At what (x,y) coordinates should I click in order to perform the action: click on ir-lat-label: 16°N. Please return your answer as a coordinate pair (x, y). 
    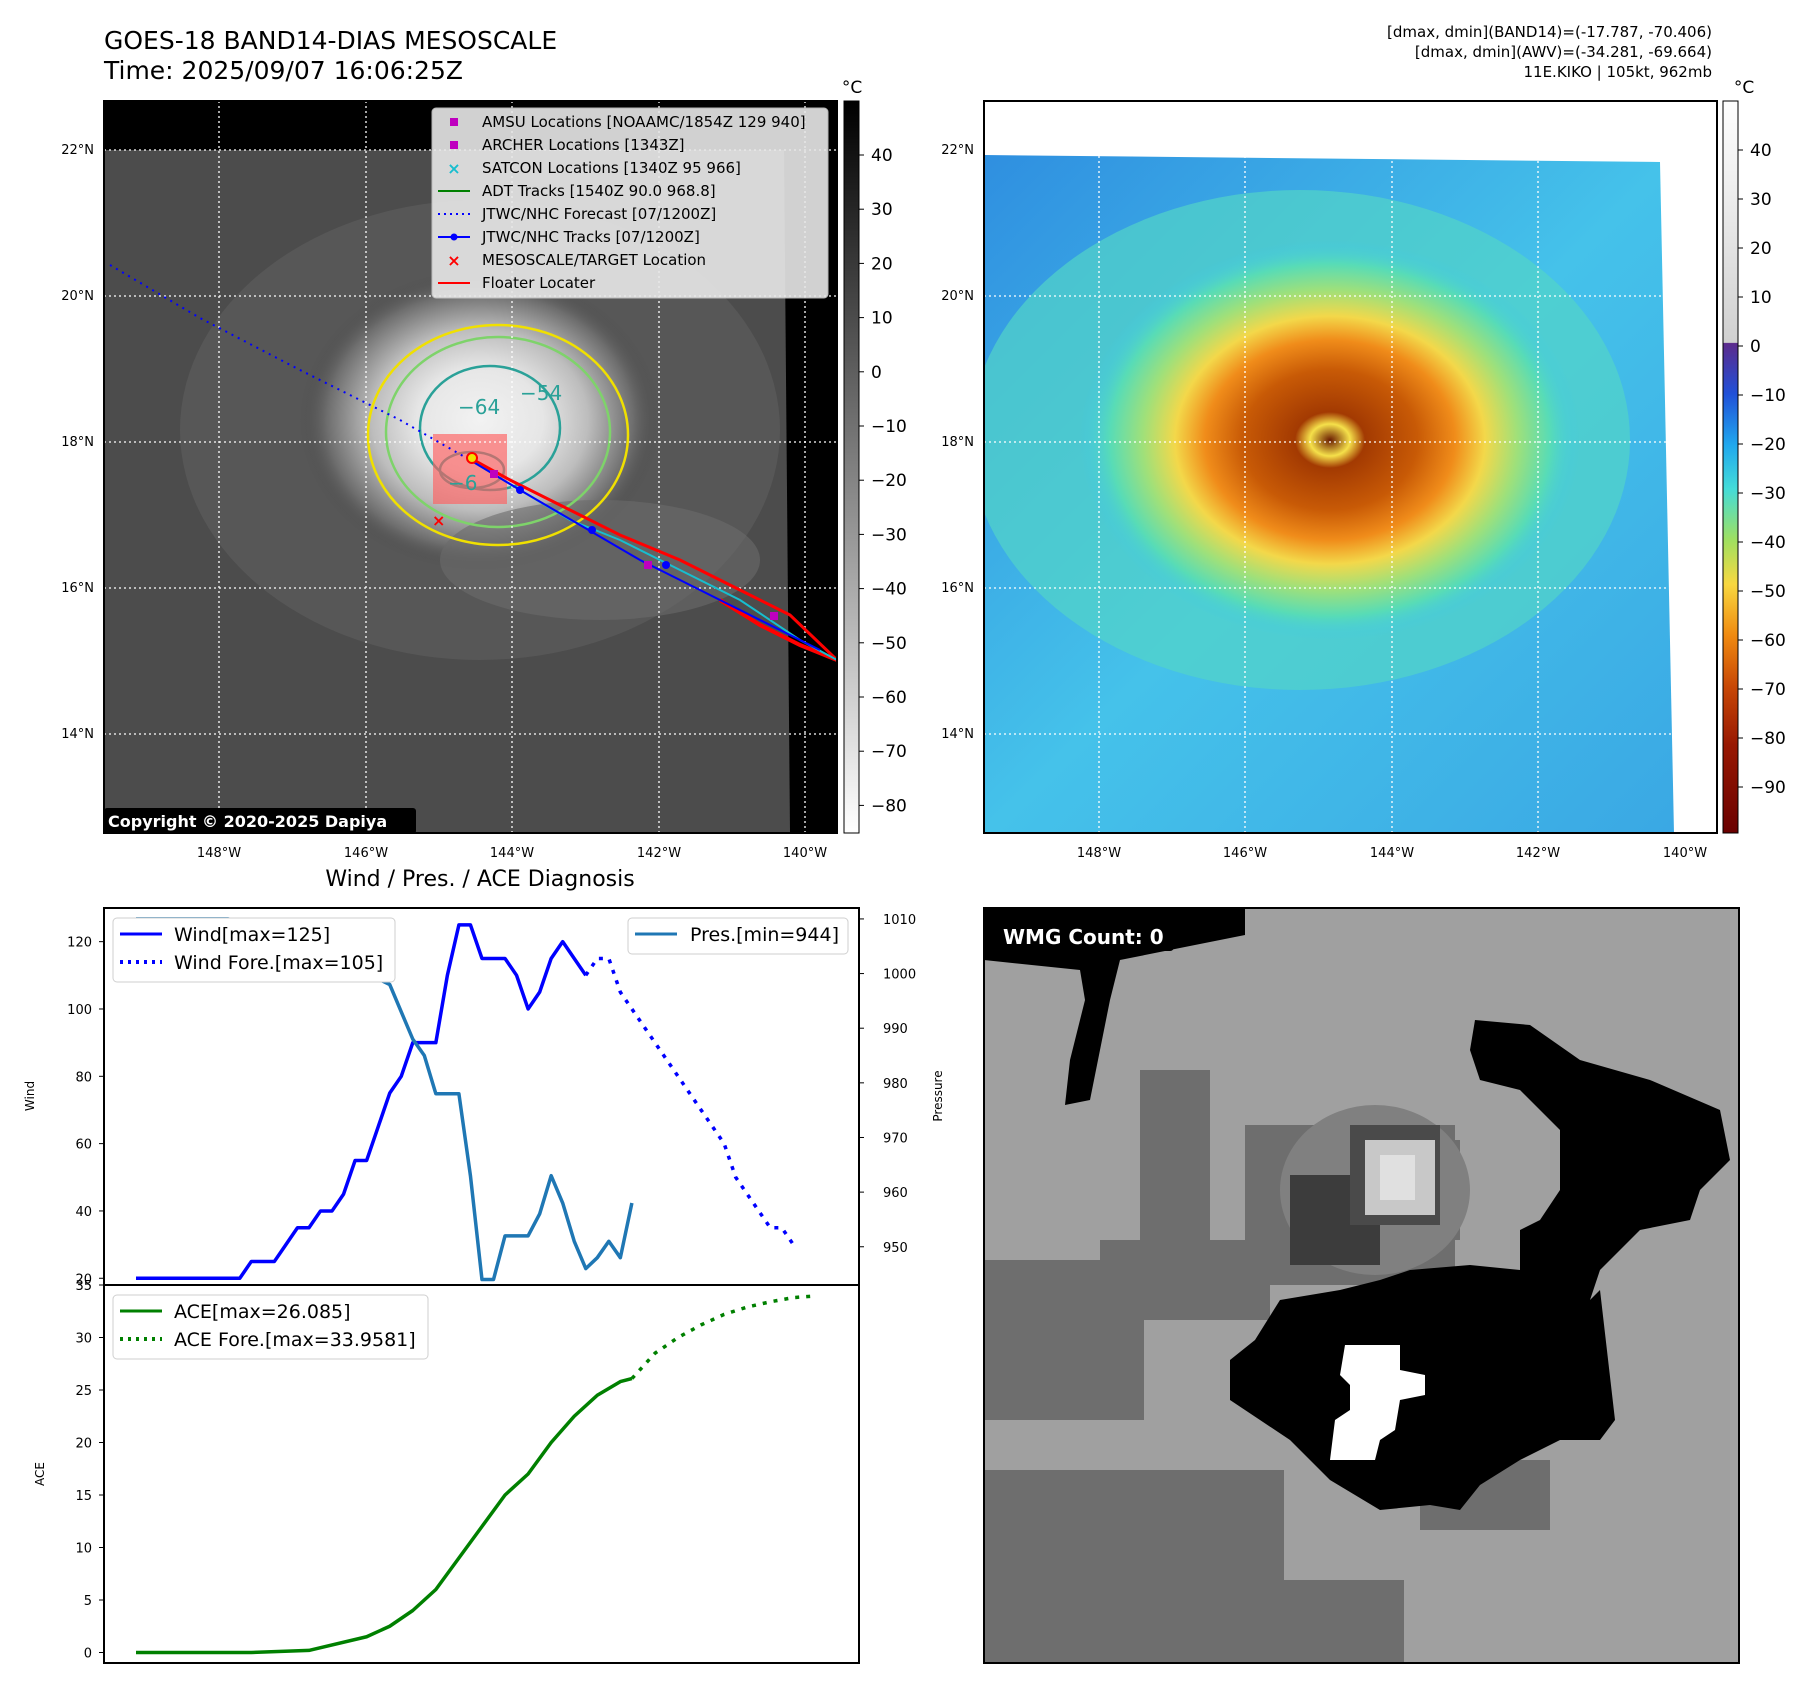
    Looking at the image, I should click on (77, 588).